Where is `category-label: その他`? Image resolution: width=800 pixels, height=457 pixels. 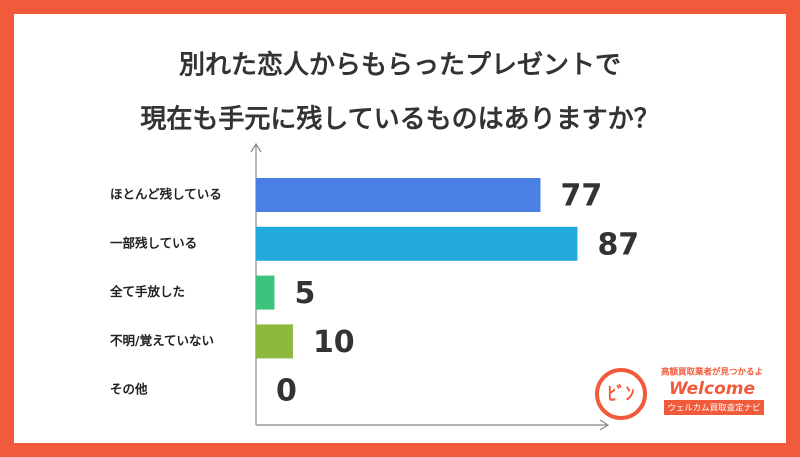
category-label: その他 is located at coordinates (129, 389).